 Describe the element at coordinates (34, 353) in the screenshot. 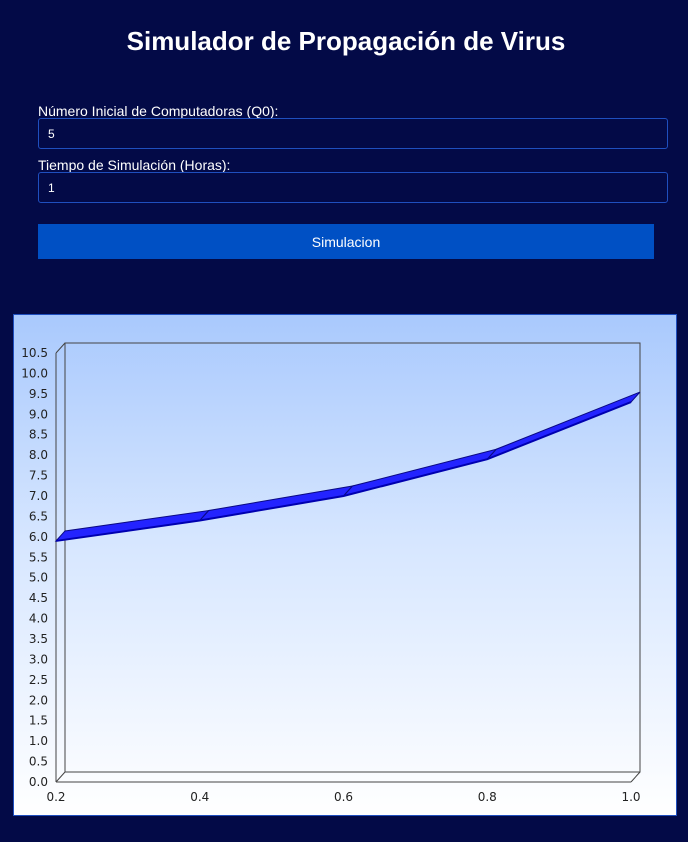

I see `y-tick-label: 10.5` at that location.